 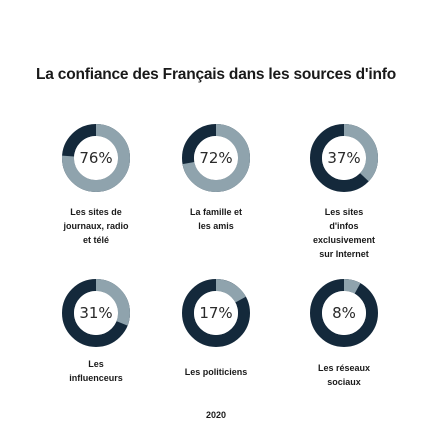 I want to click on donut-chart: 17%, so click(x=216, y=313).